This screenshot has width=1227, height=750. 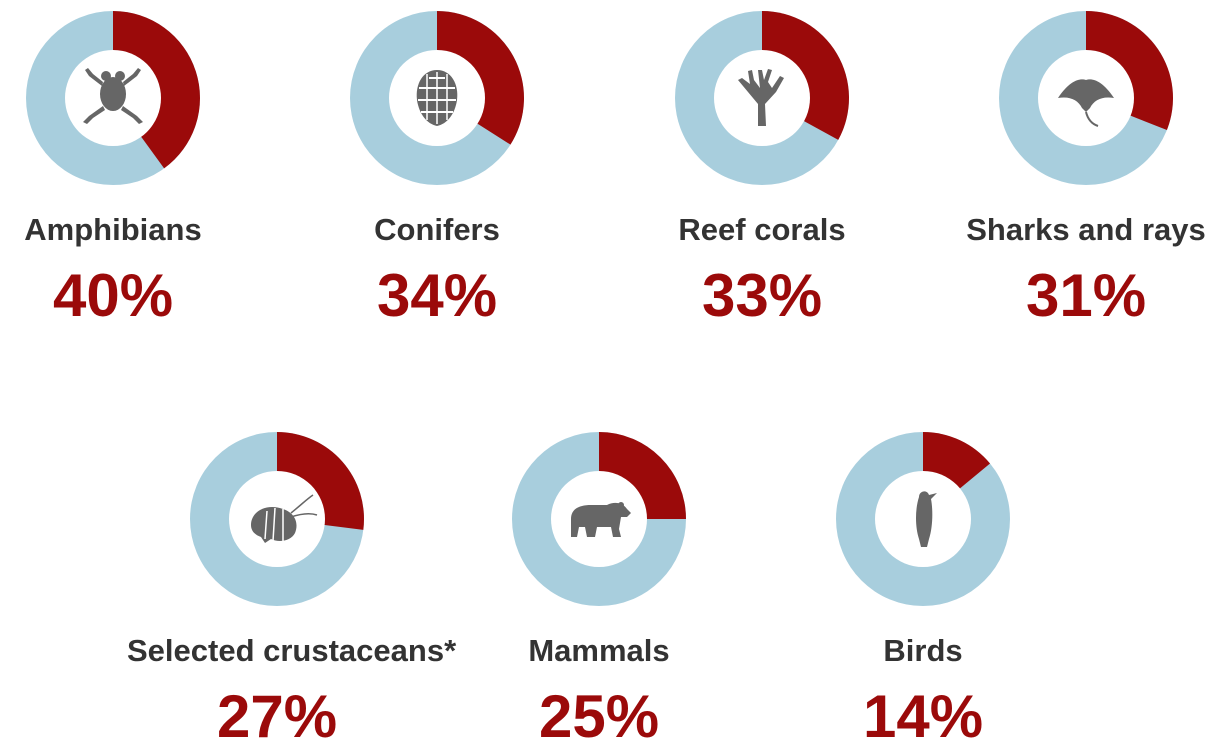 I want to click on percentage-value: 27%, so click(x=277, y=716).